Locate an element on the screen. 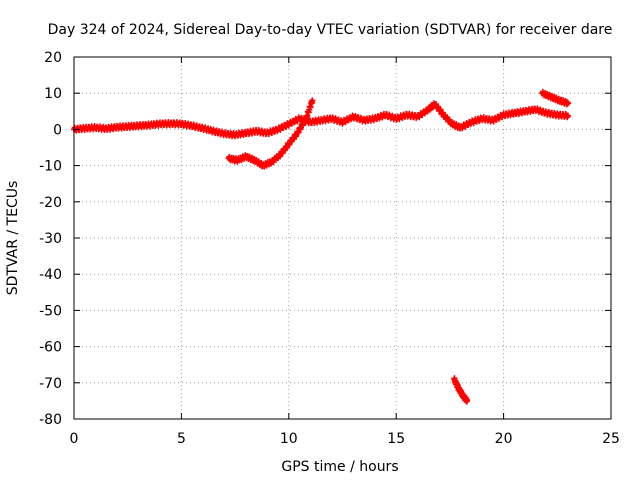 The image size is (640, 484). x-tick-label: 20 is located at coordinates (504, 439).